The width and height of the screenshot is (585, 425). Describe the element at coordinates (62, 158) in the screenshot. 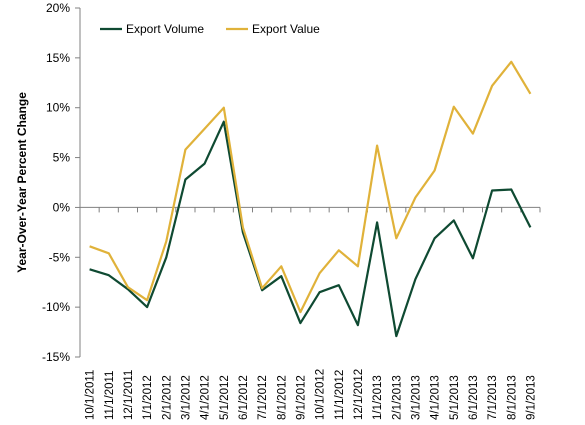

I see `y-tick-label: 5%` at that location.